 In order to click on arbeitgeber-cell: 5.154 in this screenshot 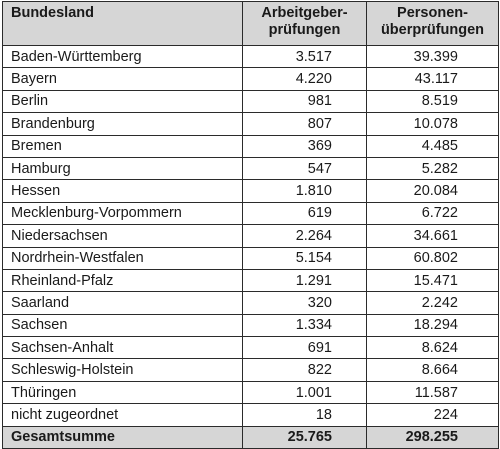, I will do `click(304, 258)`.